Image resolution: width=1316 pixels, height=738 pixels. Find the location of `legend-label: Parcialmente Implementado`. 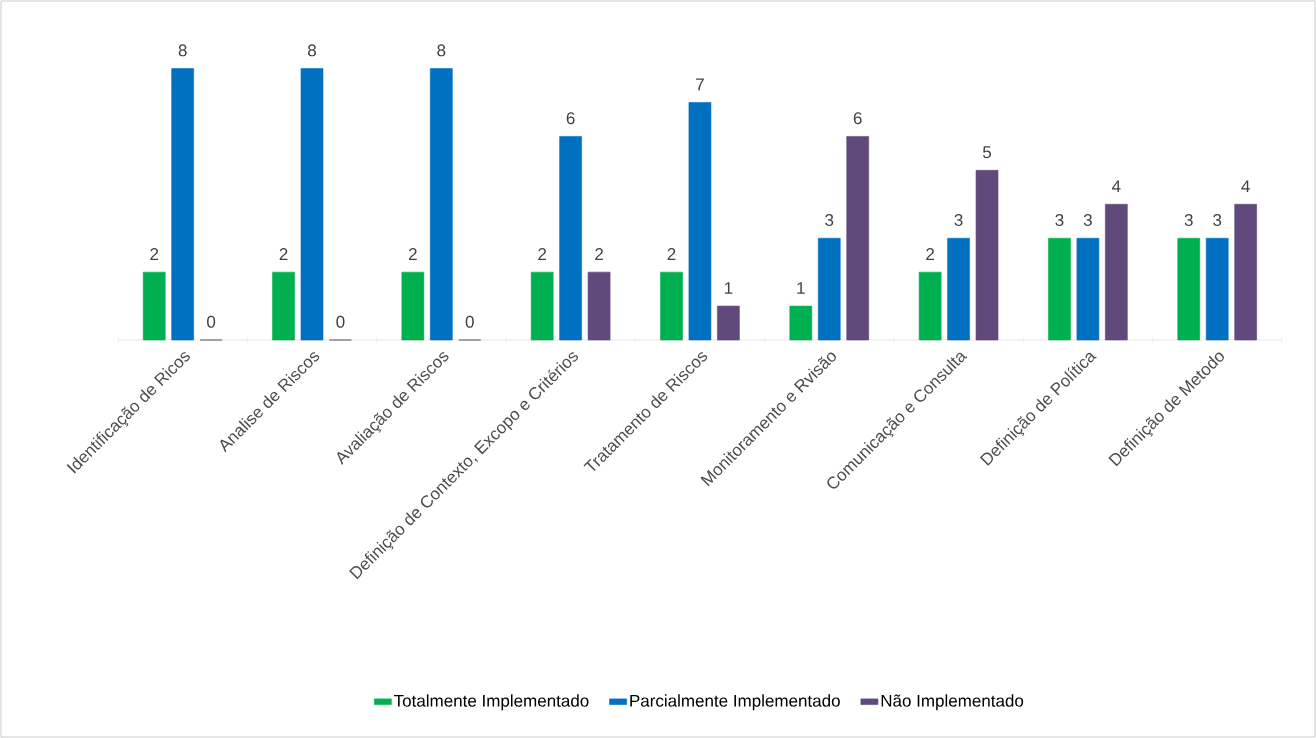

legend-label: Parcialmente Implementado is located at coordinates (735, 702).